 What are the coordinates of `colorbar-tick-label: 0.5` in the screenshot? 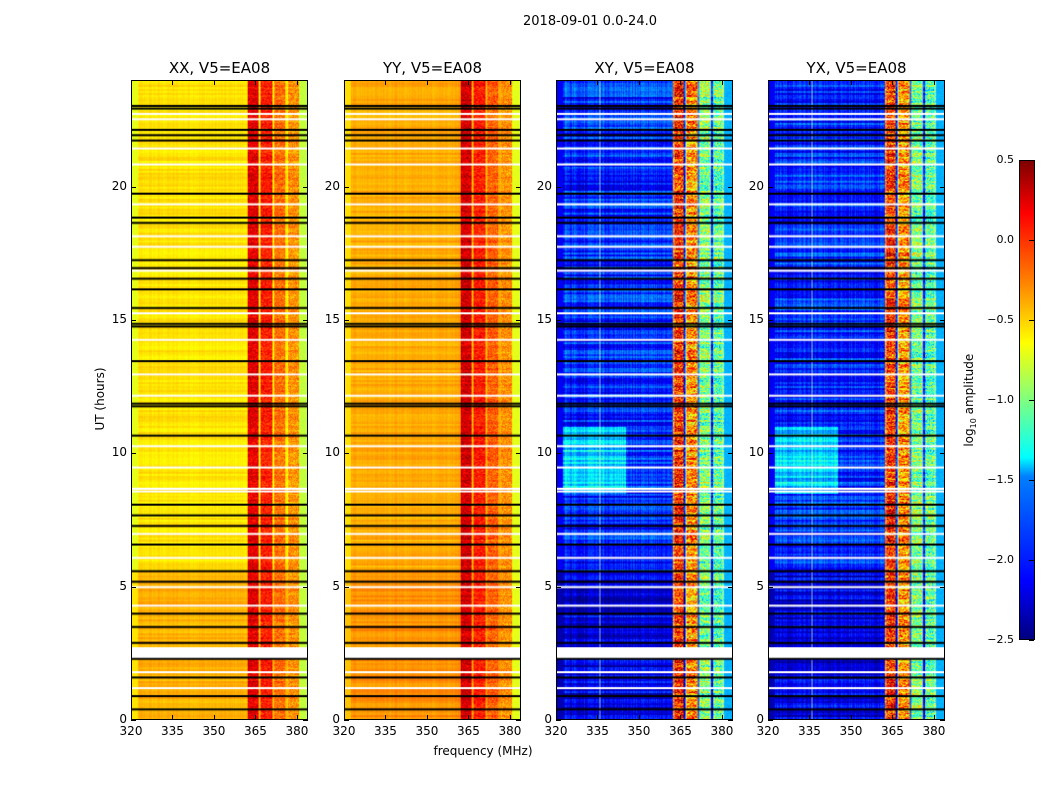 It's located at (1005, 159).